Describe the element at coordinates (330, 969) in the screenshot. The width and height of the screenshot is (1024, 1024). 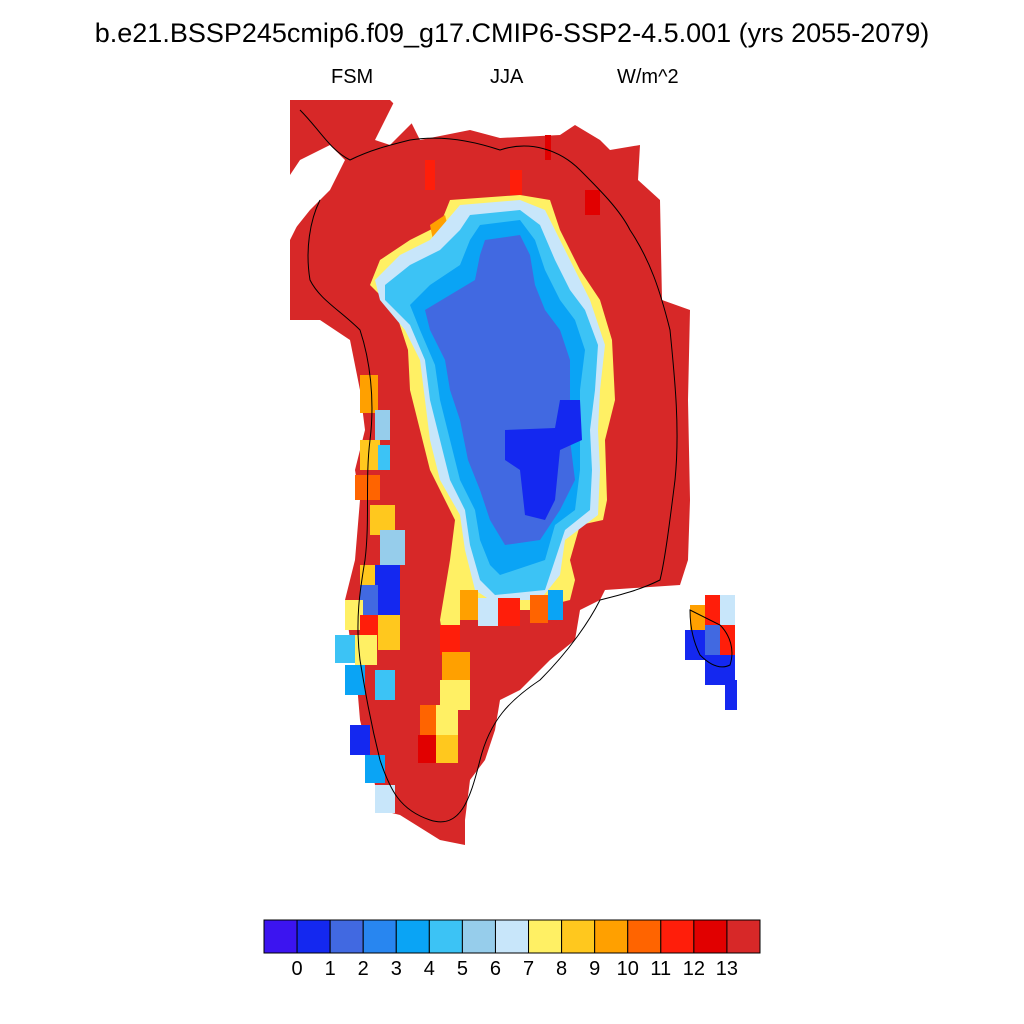
I see `colorbar-tick-label: 1` at that location.